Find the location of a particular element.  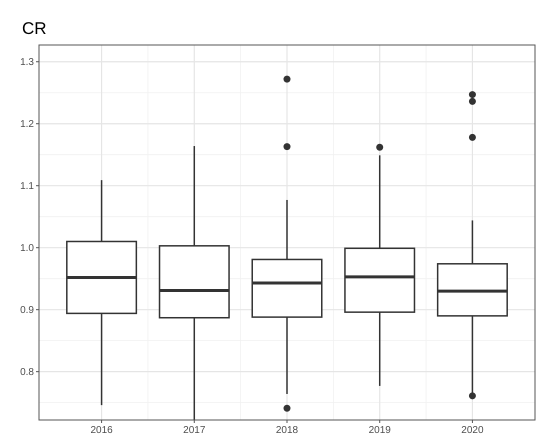

x-tick-label: 2019 is located at coordinates (380, 430).